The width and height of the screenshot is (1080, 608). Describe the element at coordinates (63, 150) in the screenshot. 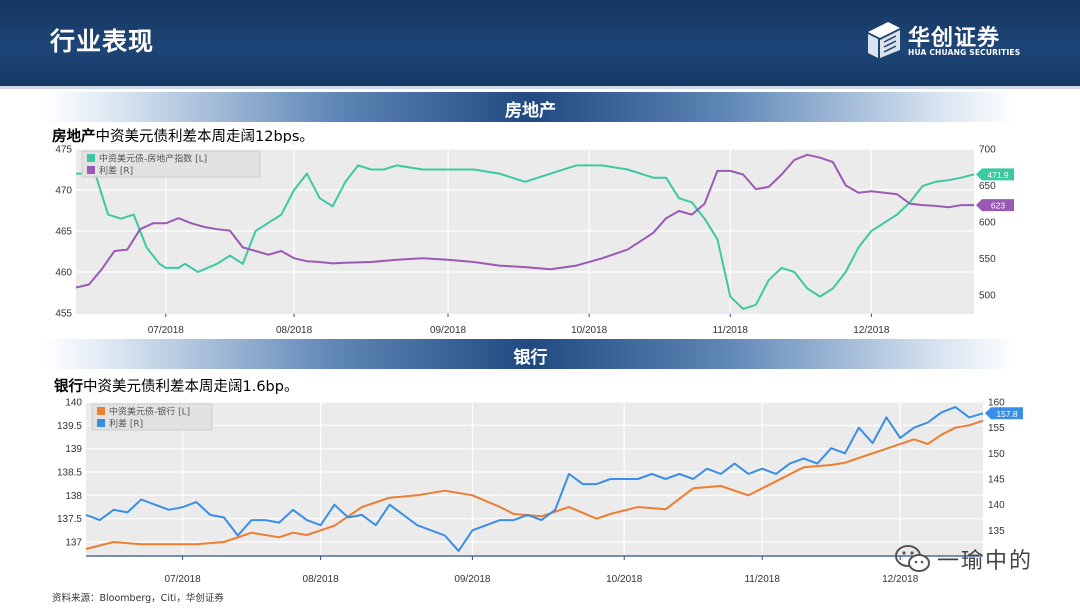

I see `y-left-tick-label: 475` at that location.